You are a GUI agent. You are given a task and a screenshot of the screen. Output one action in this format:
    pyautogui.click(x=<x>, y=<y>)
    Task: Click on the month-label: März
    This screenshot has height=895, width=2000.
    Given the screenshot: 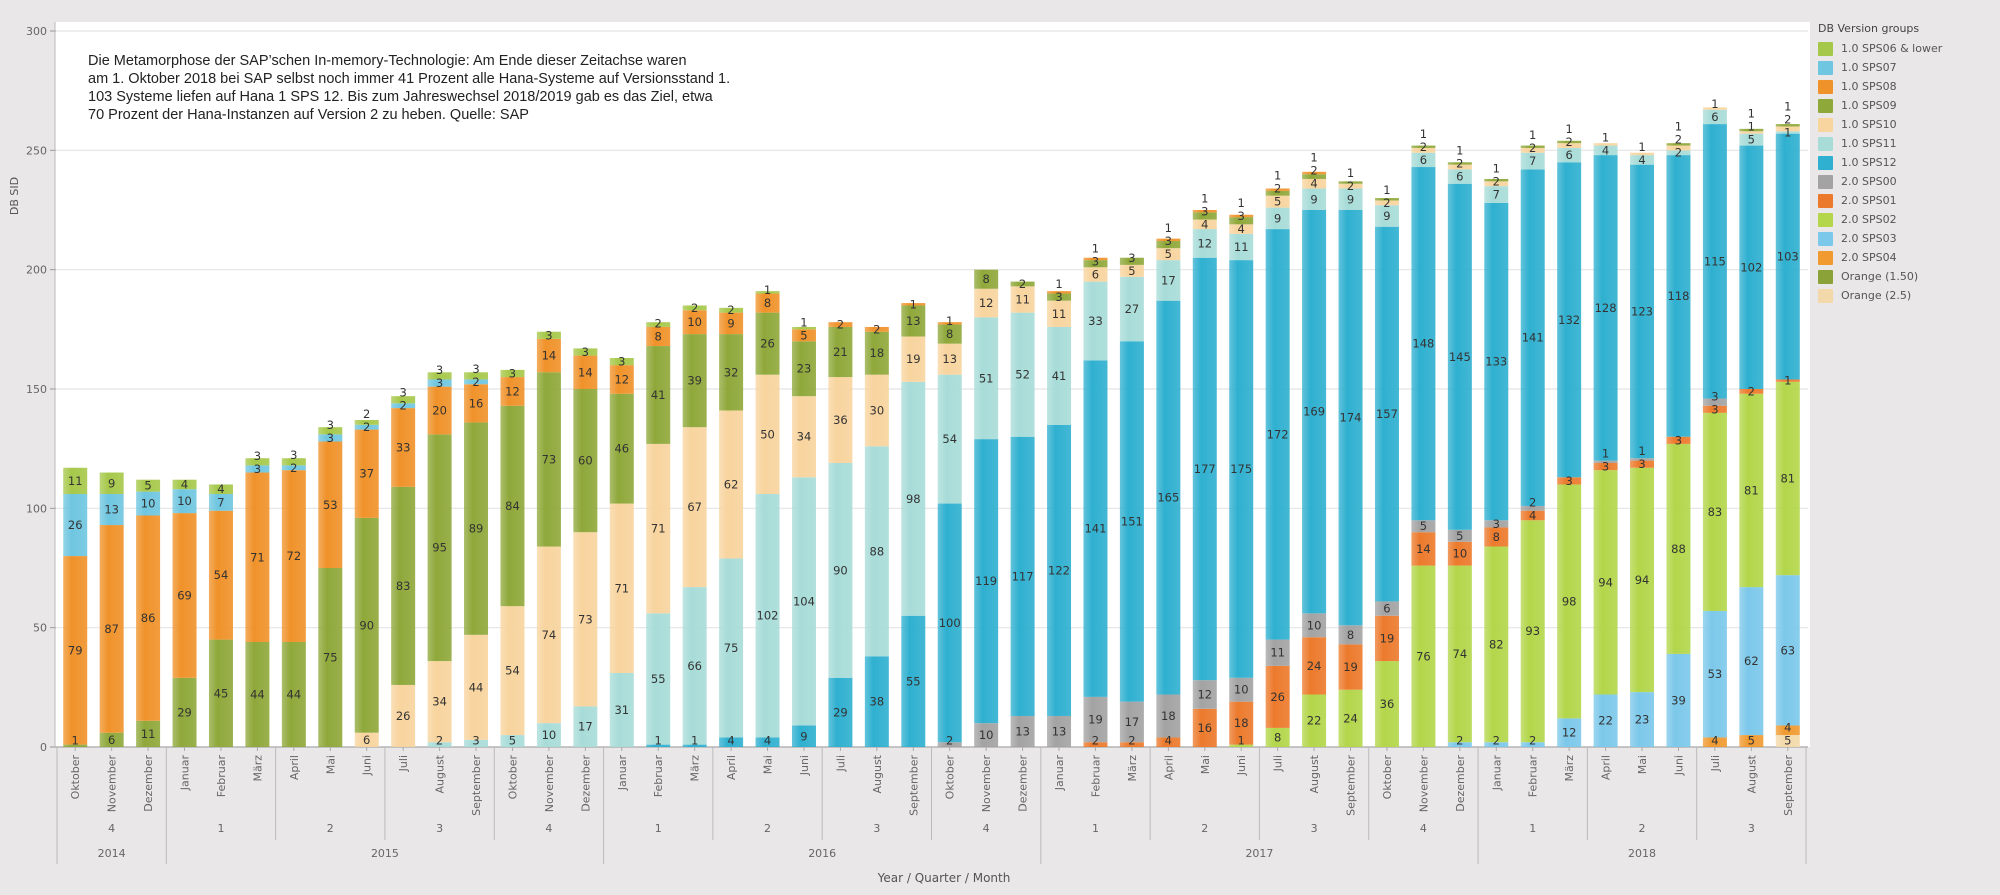 What is the action you would take?
    pyautogui.click(x=1569, y=768)
    